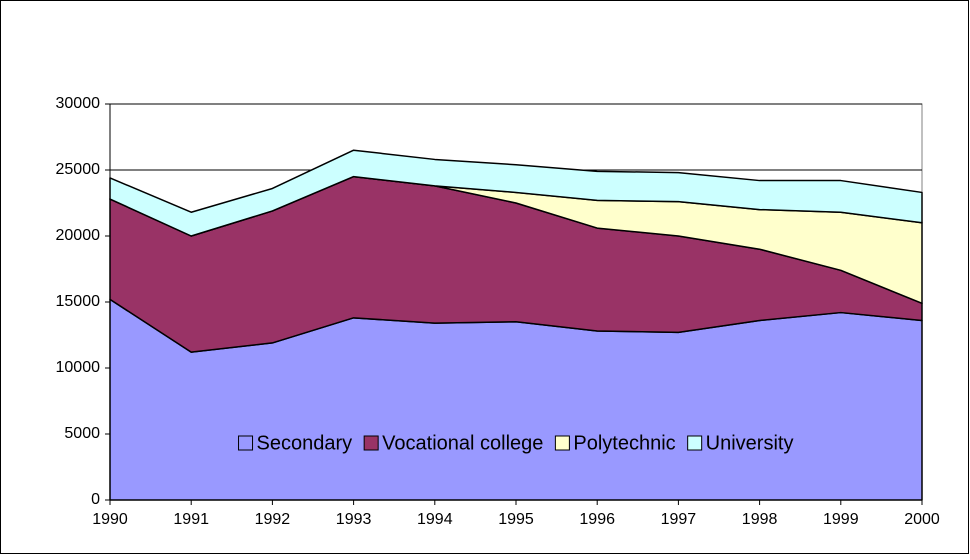 The width and height of the screenshot is (970, 560). I want to click on legend-item: Secondary, so click(295, 443).